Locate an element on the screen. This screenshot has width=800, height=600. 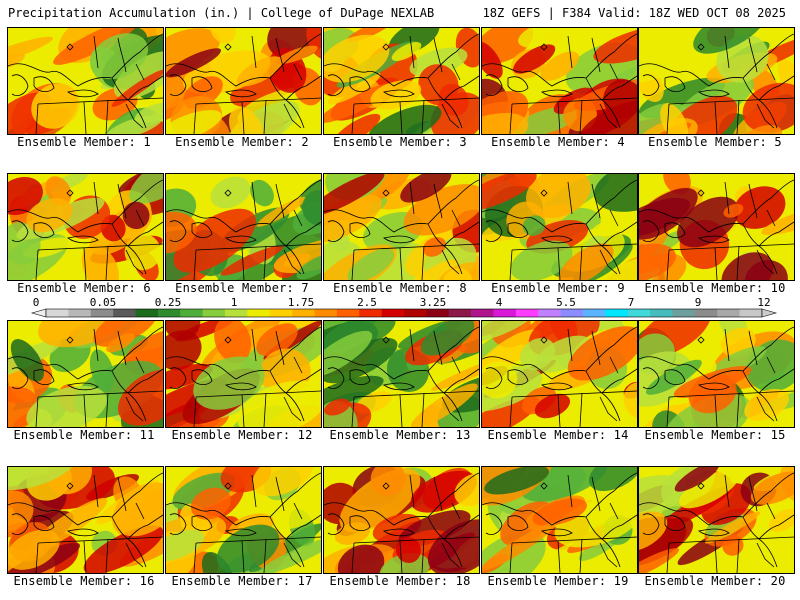
ensemble-member-label: Ensemble Member: 10 is located at coordinates (715, 288).